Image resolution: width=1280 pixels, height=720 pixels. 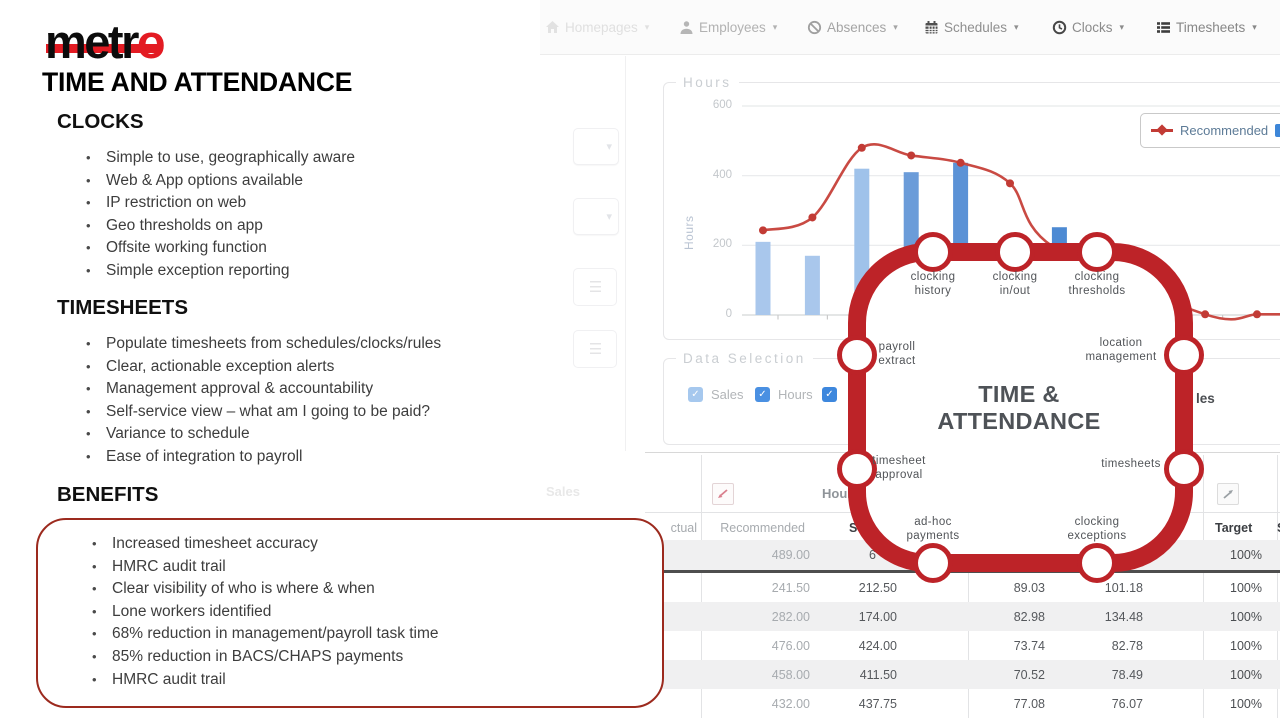 I want to click on nav-item-label: Absences, so click(x=857, y=27).